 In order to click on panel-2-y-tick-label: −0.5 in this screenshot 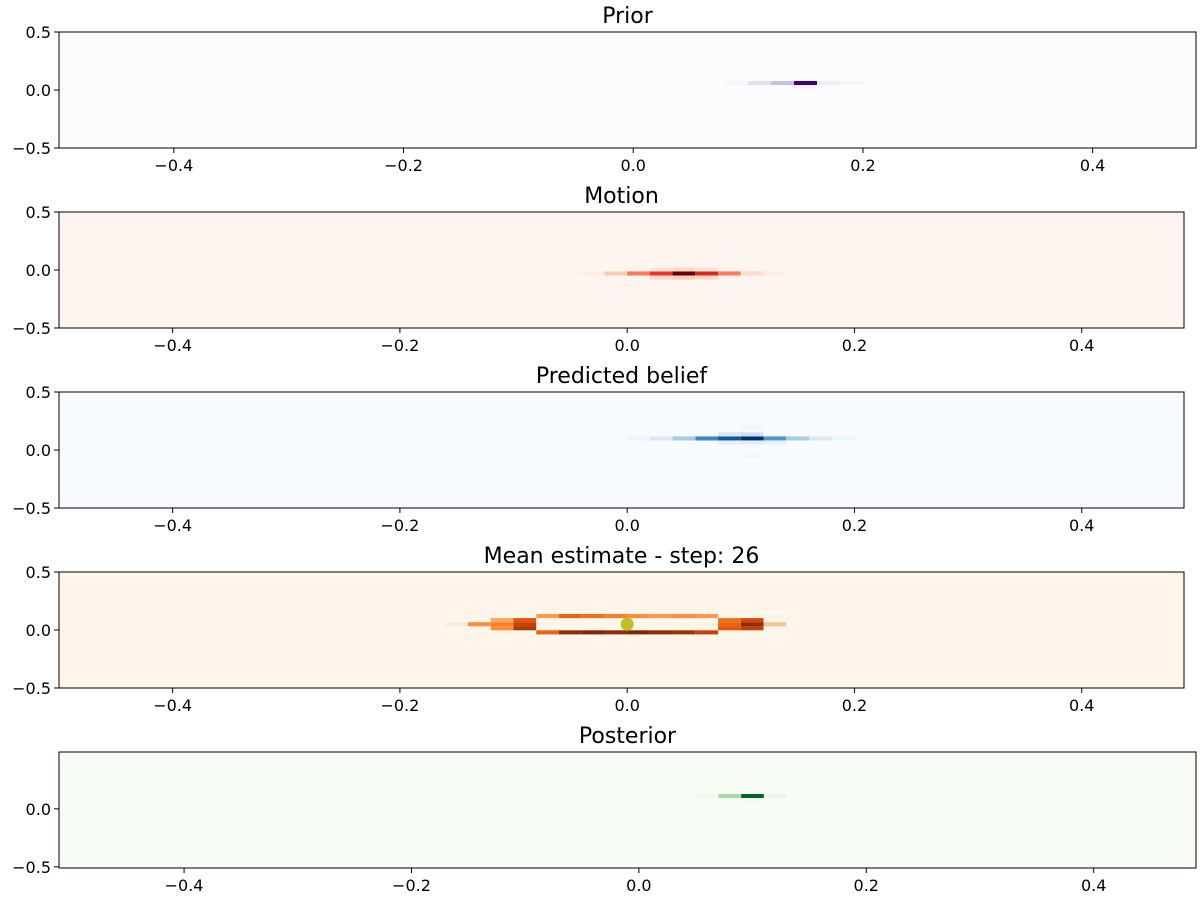, I will do `click(31, 328)`.